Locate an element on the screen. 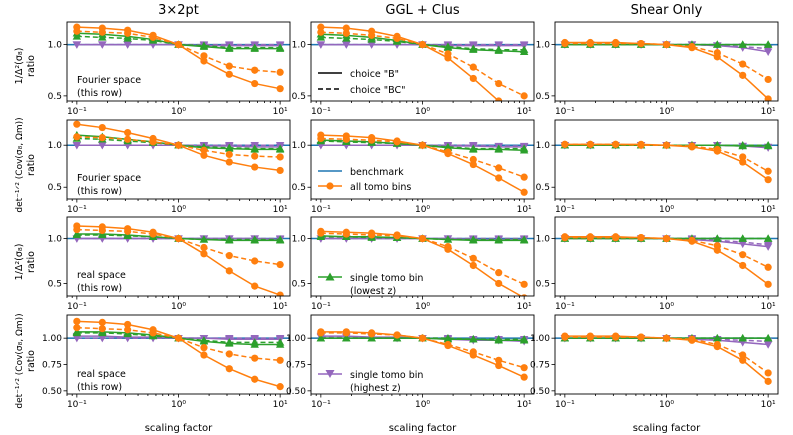 This screenshot has height=435, width=793. row-0-ylabel: 1/Δ²(σ₈) ratio is located at coordinates (25, 66).